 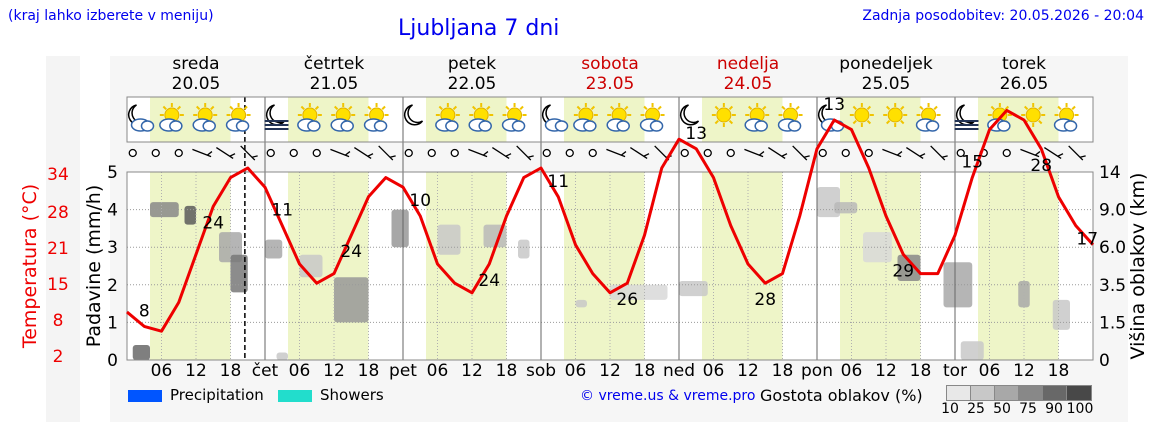 What do you see at coordinates (950, 409) in the screenshot?
I see `coverage-label: 10` at bounding box center [950, 409].